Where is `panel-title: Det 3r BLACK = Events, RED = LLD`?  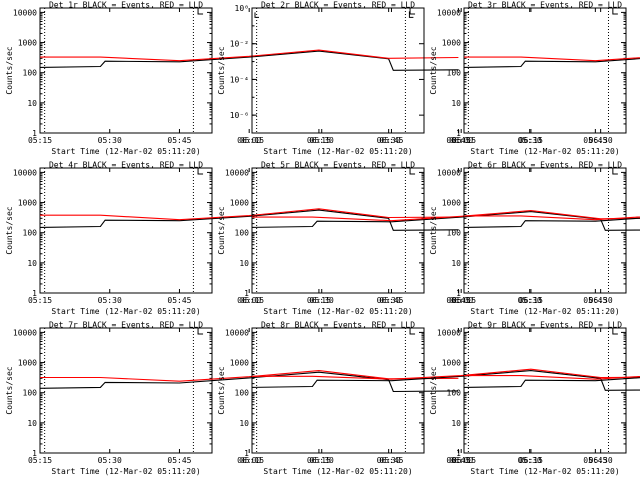
panel-title: Det 3r BLACK = Events, RED = LLD is located at coordinates (545, 5).